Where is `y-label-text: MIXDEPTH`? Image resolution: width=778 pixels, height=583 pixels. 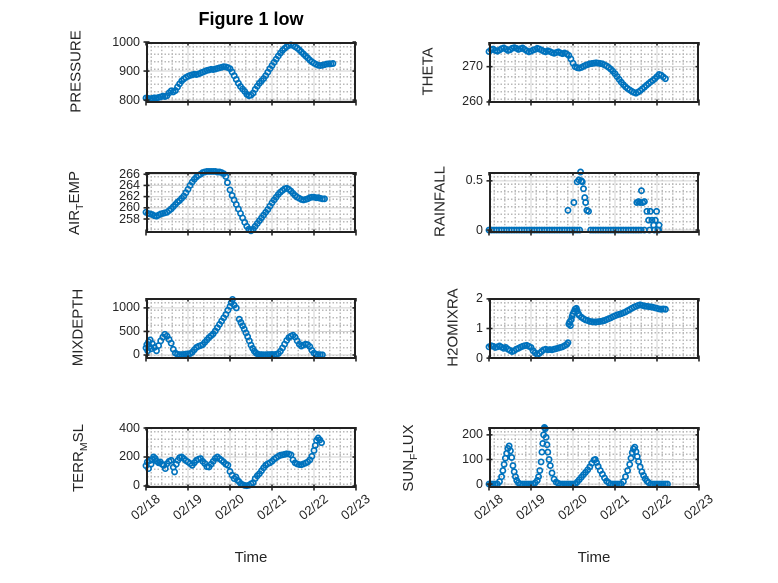
y-label-text: MIXDEPTH is located at coordinates (78, 327).